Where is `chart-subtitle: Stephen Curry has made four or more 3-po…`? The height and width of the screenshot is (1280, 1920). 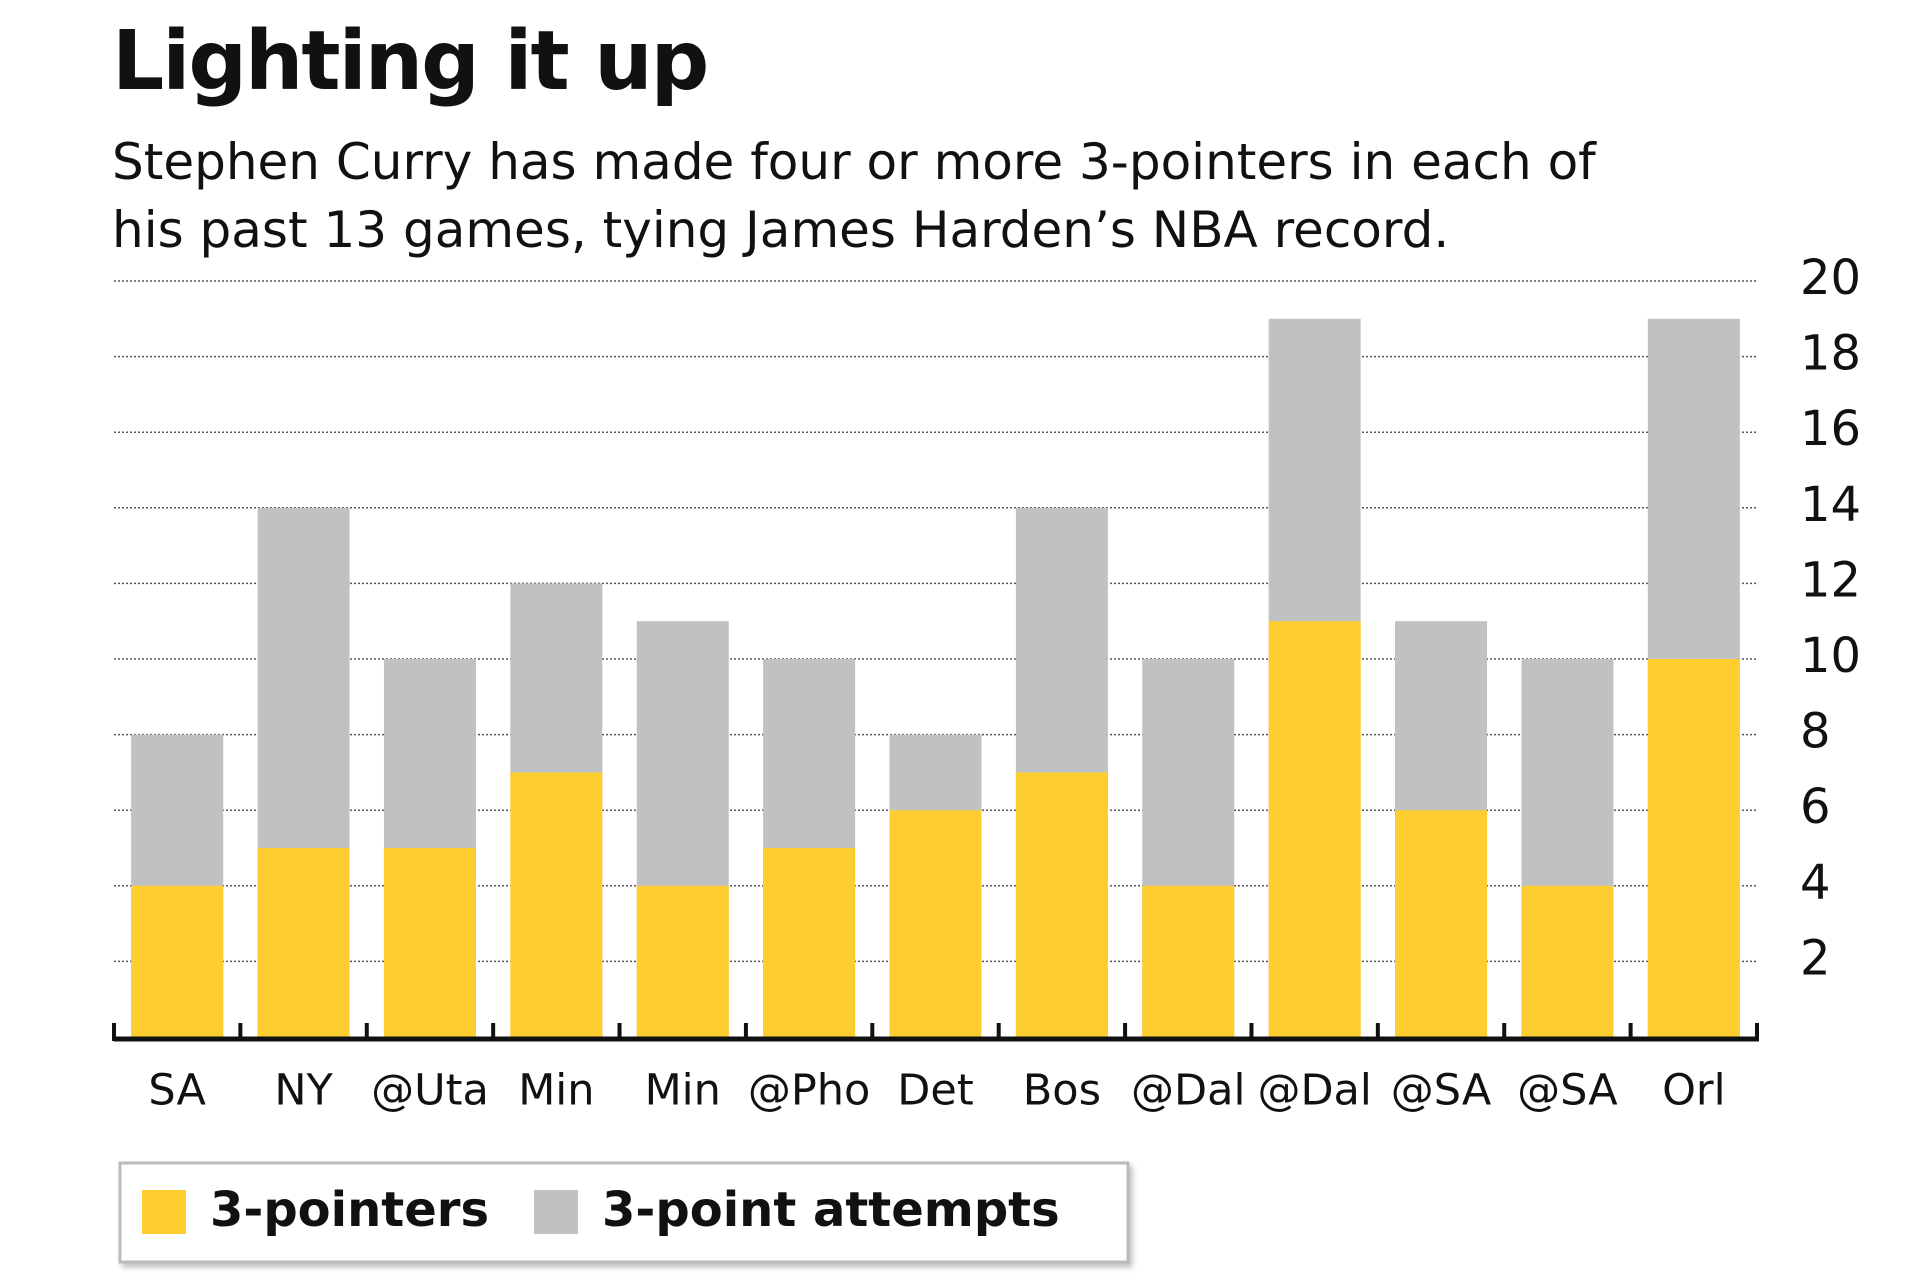
chart-subtitle: Stephen Curry has made four or more 3-po… is located at coordinates (854, 196).